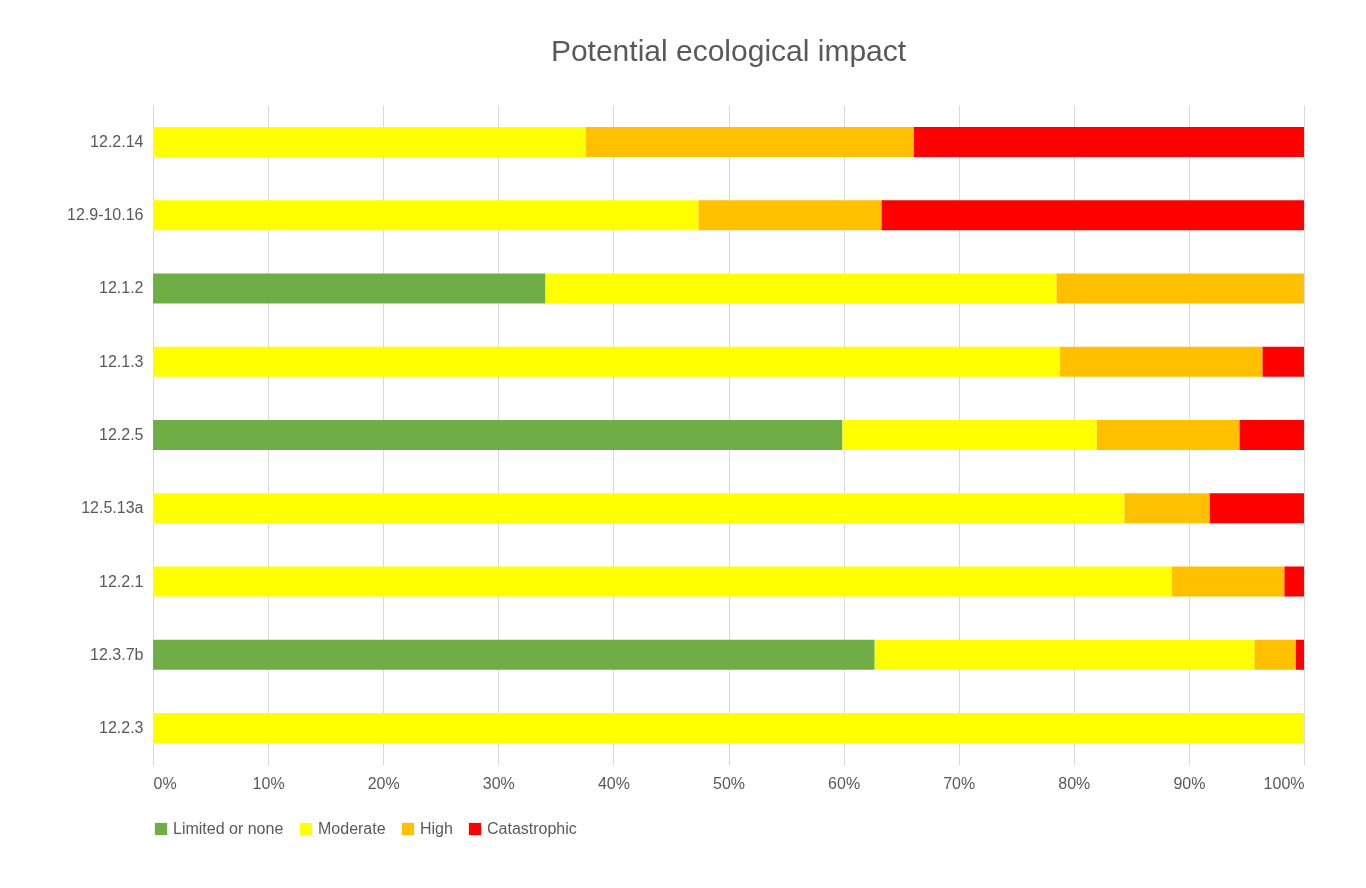 The height and width of the screenshot is (888, 1366). What do you see at coordinates (268, 783) in the screenshot?
I see `x-tick-label: 10%` at bounding box center [268, 783].